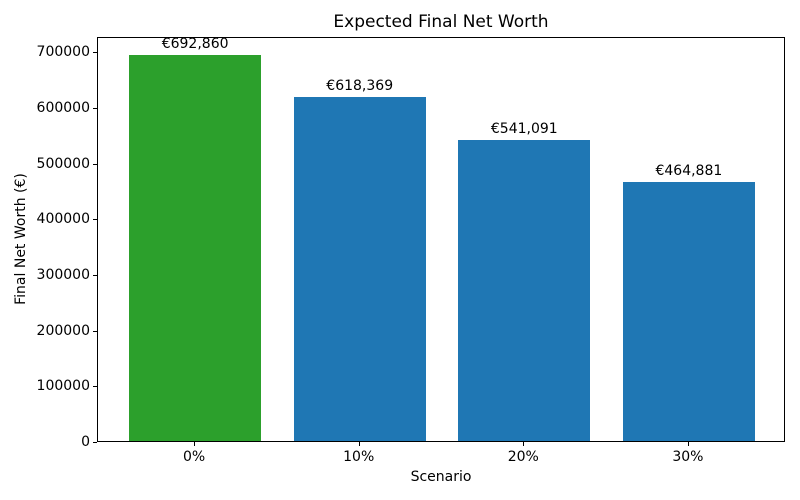 The width and height of the screenshot is (800, 500). What do you see at coordinates (441, 477) in the screenshot?
I see `x-axis-label: Scenario` at bounding box center [441, 477].